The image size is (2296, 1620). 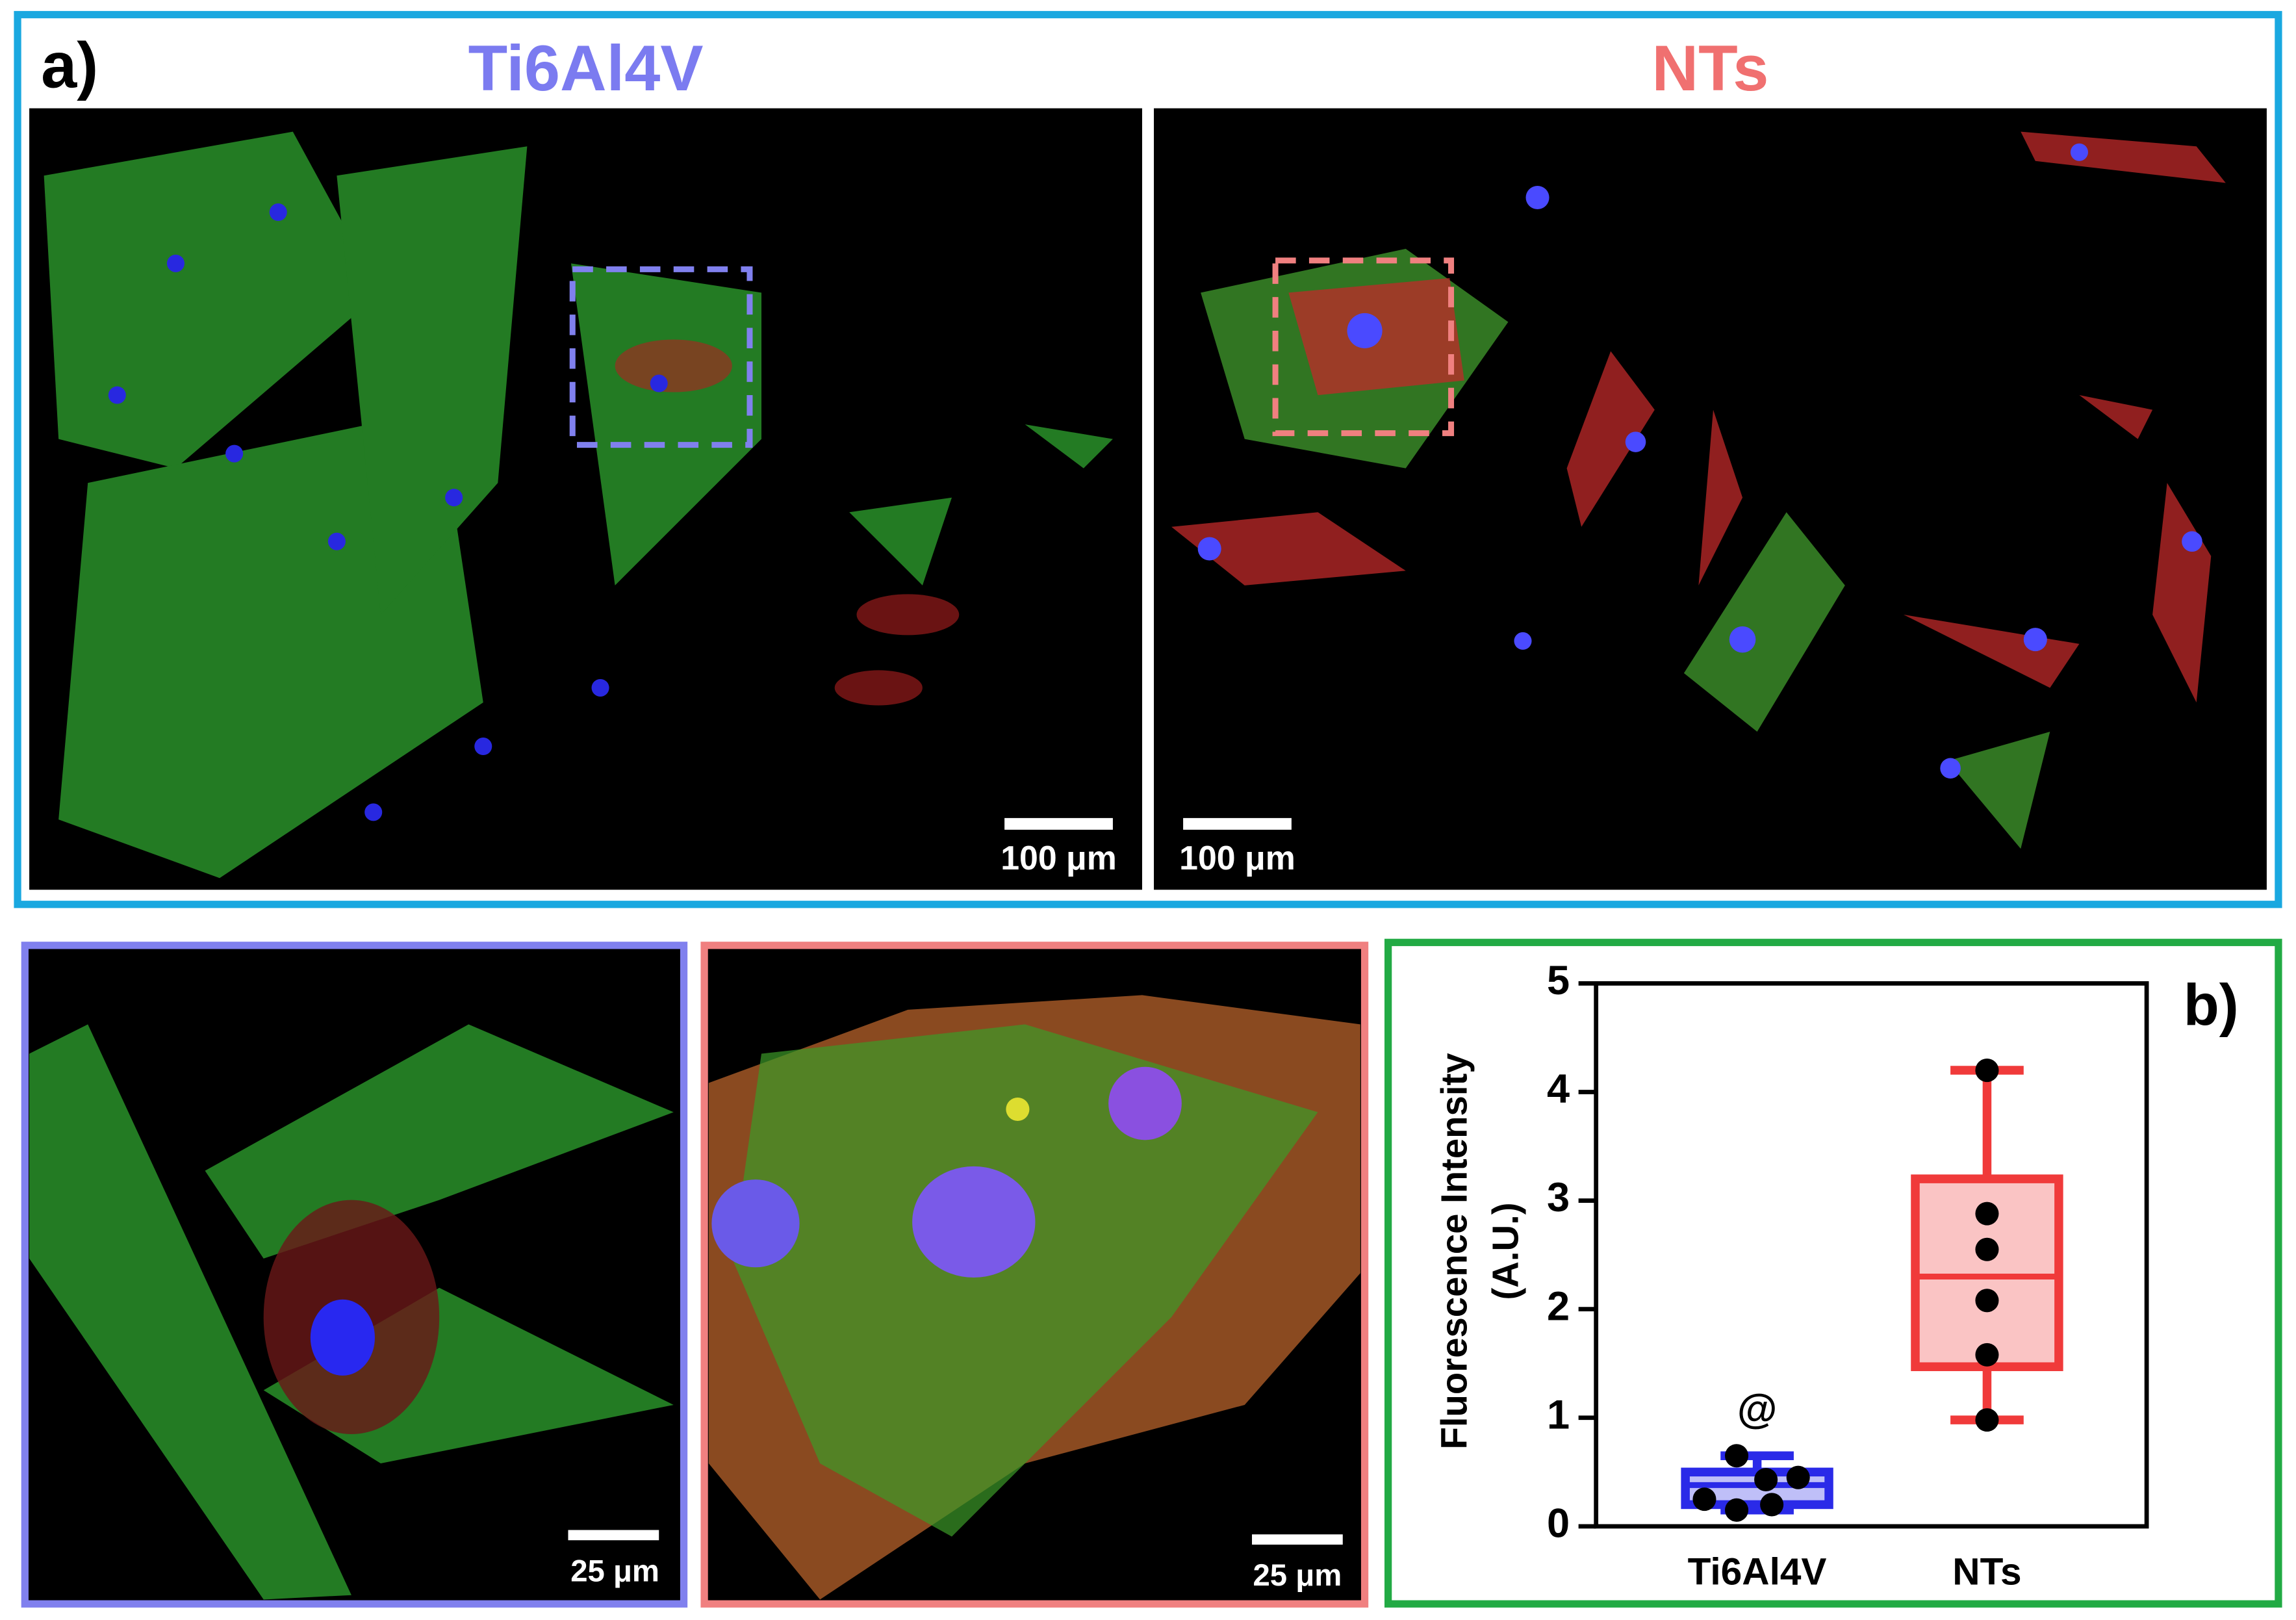 What do you see at coordinates (2211, 1006) in the screenshot?
I see `panel-label: b)` at bounding box center [2211, 1006].